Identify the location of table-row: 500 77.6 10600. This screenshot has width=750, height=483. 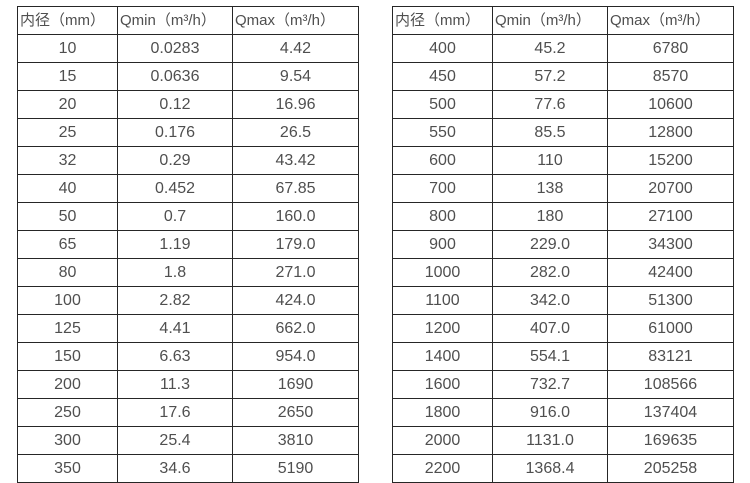
(563, 104).